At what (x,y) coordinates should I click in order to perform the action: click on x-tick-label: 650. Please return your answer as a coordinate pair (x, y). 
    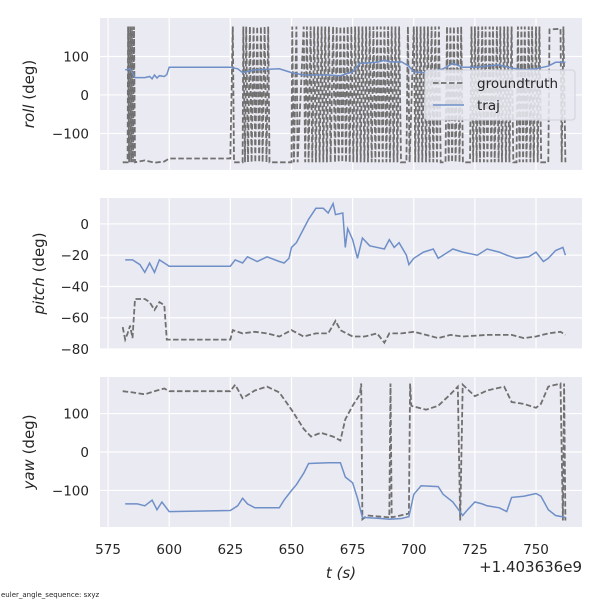
    Looking at the image, I should click on (292, 550).